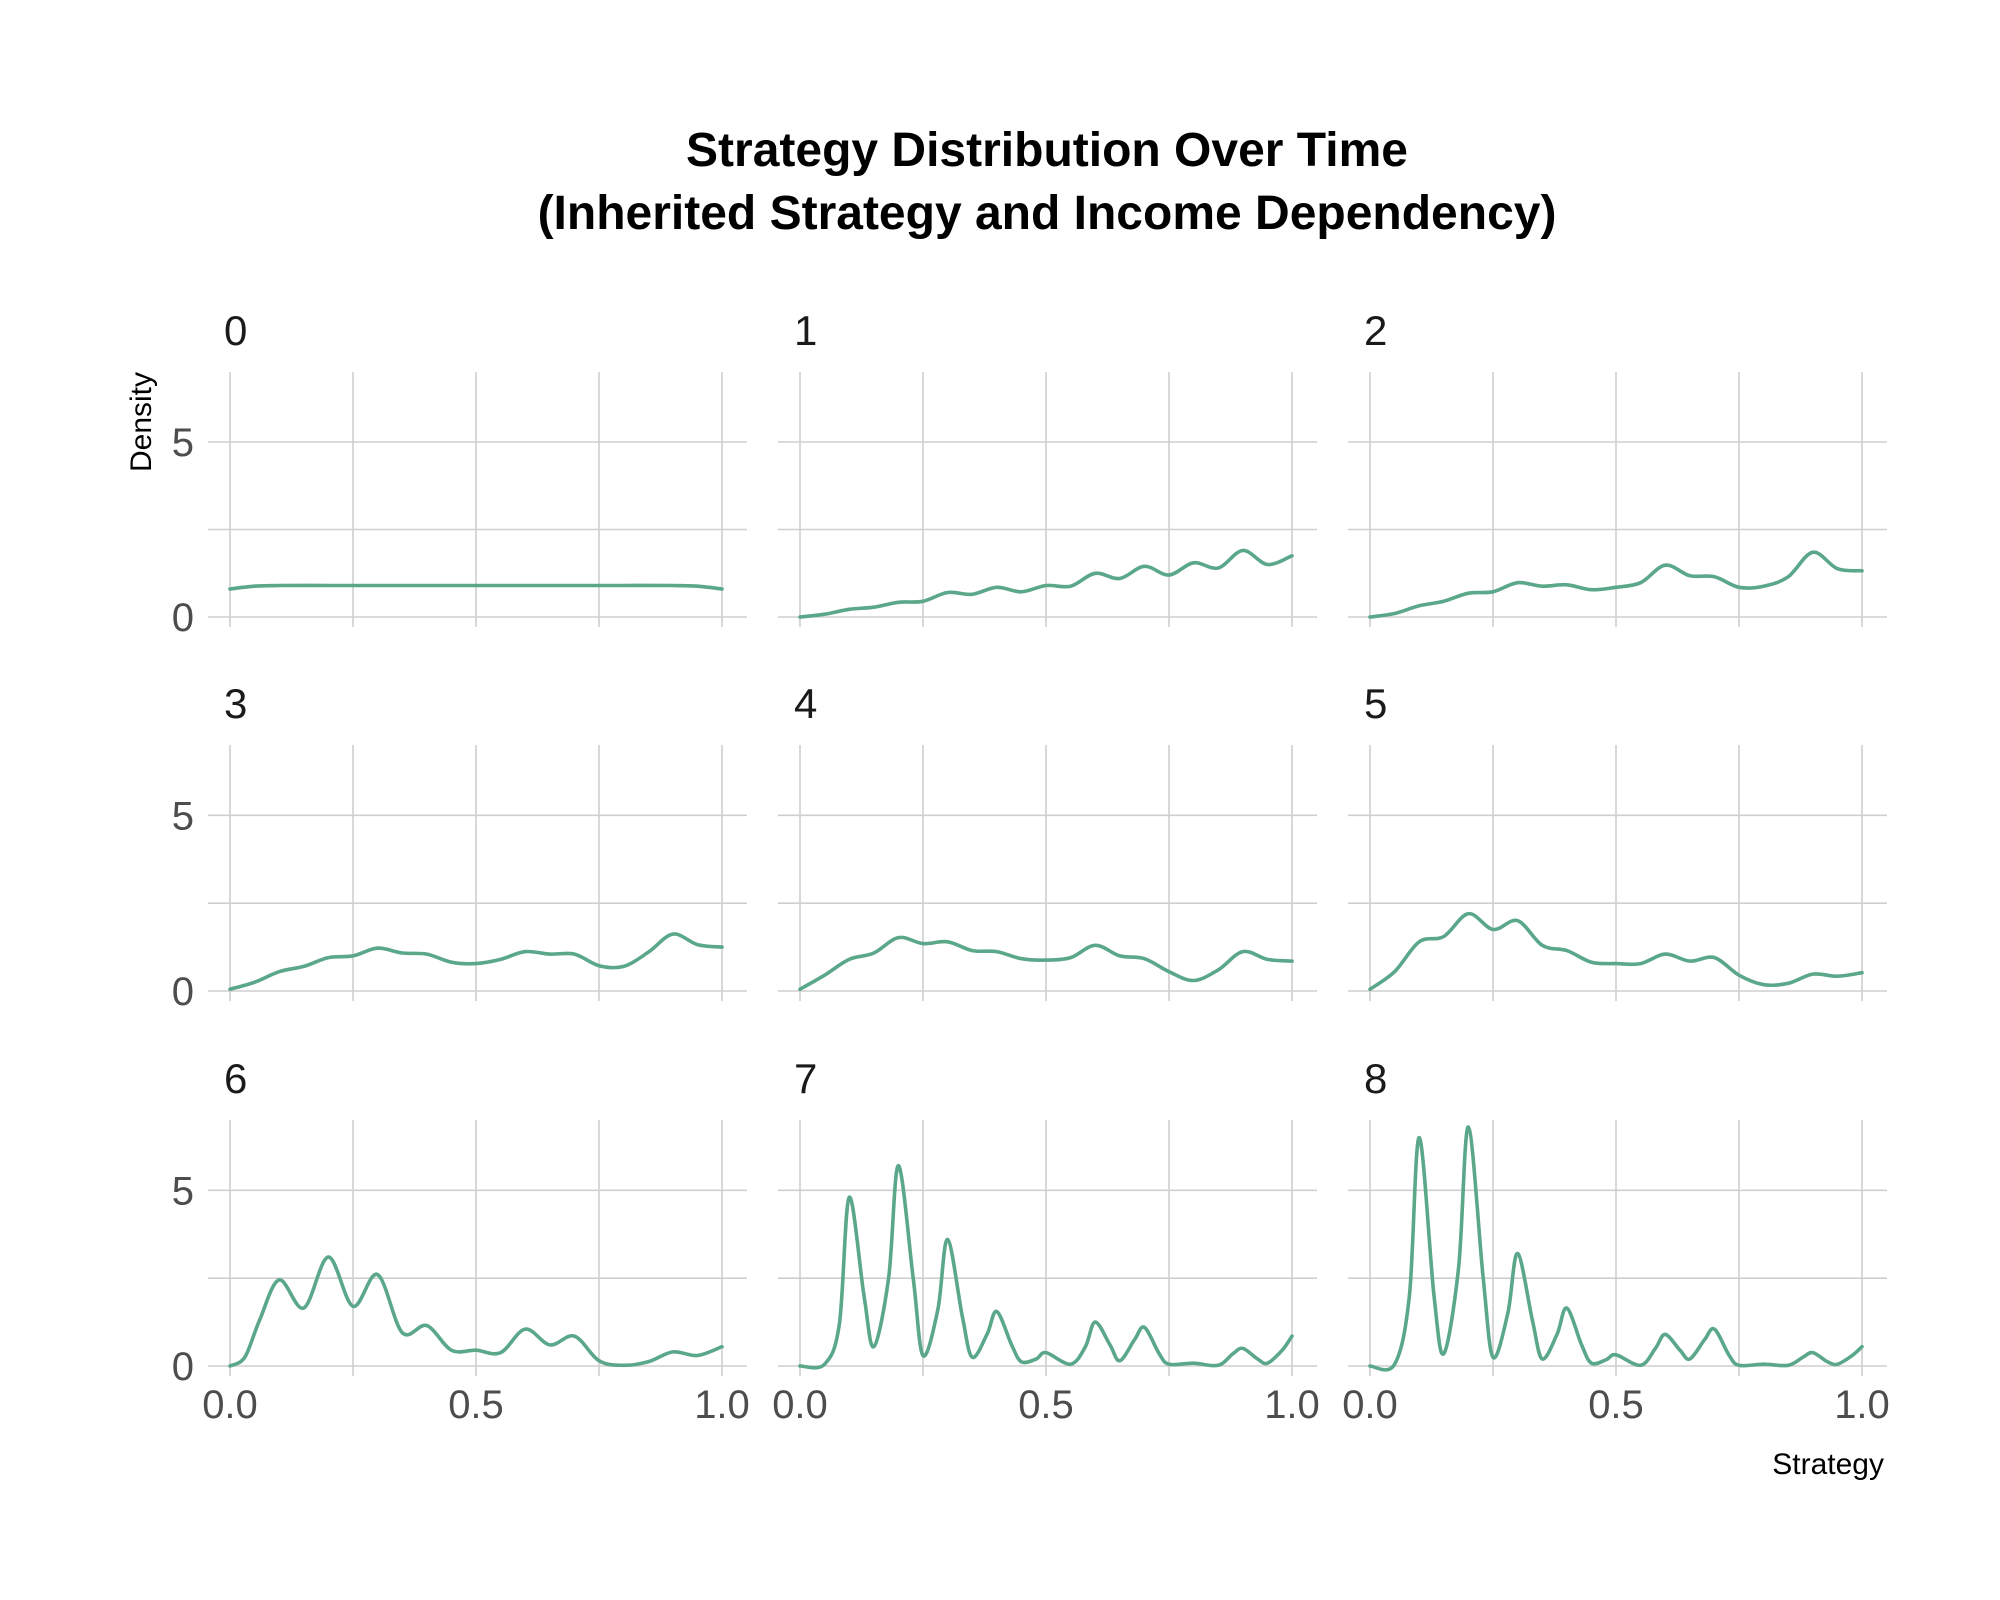 This screenshot has height=1600, width=2000. I want to click on facet-panel-6: 6 0 5 0.0 0.5 1.0, so click(461, 1241).